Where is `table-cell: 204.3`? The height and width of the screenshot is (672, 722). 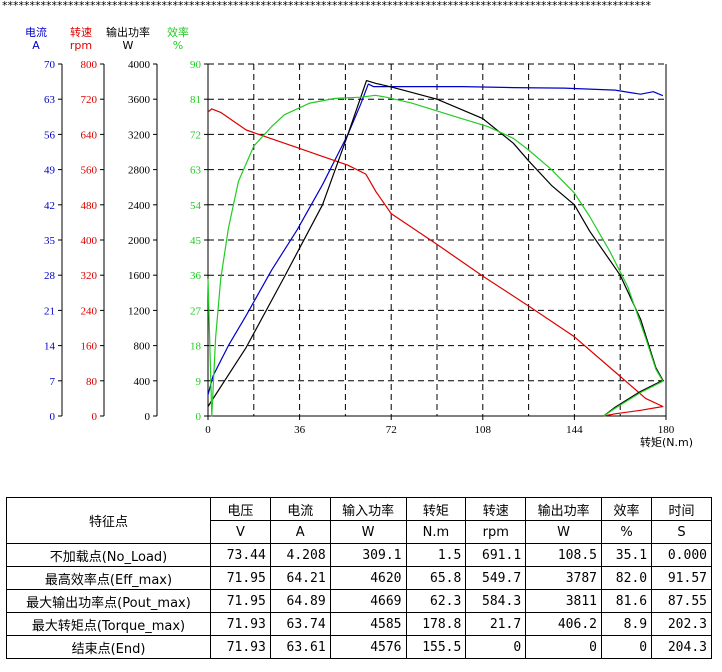 table-cell: 204.3 is located at coordinates (681, 647).